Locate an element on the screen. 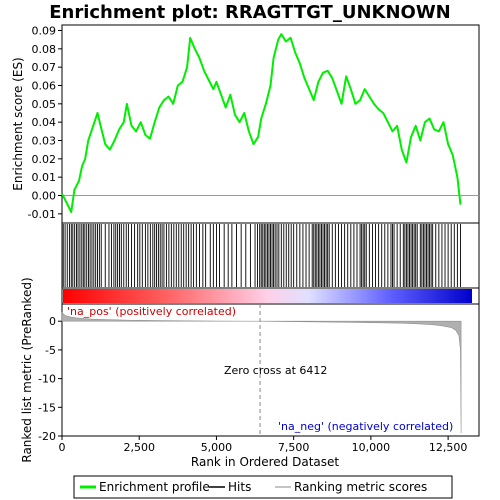 This screenshot has height=500, width=500. rank-xlabel: Rank in Ordered Dataset is located at coordinates (265, 462).